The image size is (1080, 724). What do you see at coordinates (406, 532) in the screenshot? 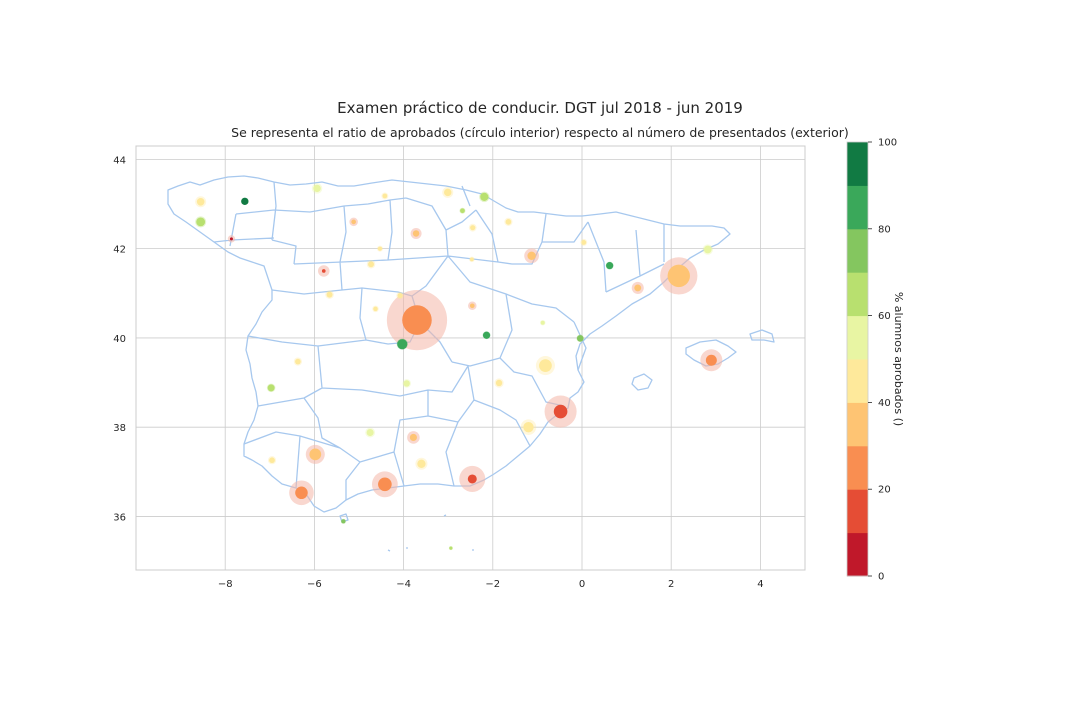
I see `ceuta-melilla` at bounding box center [406, 532].